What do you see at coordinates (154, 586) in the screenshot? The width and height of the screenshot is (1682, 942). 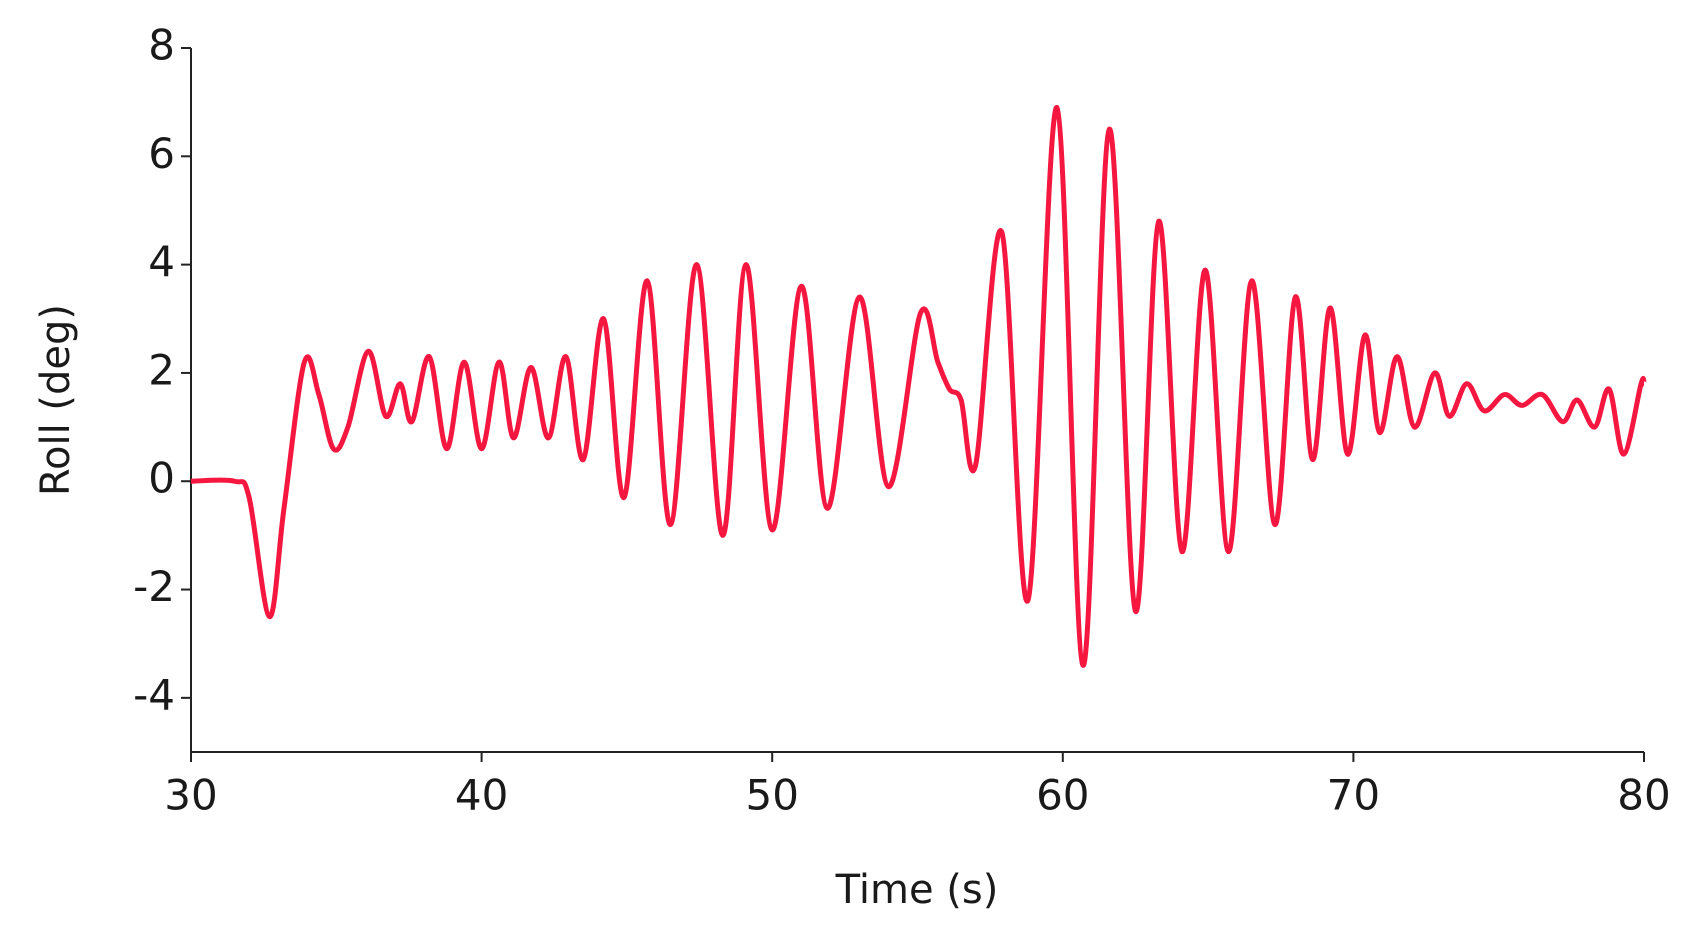 I see `y-tick-label: -2` at bounding box center [154, 586].